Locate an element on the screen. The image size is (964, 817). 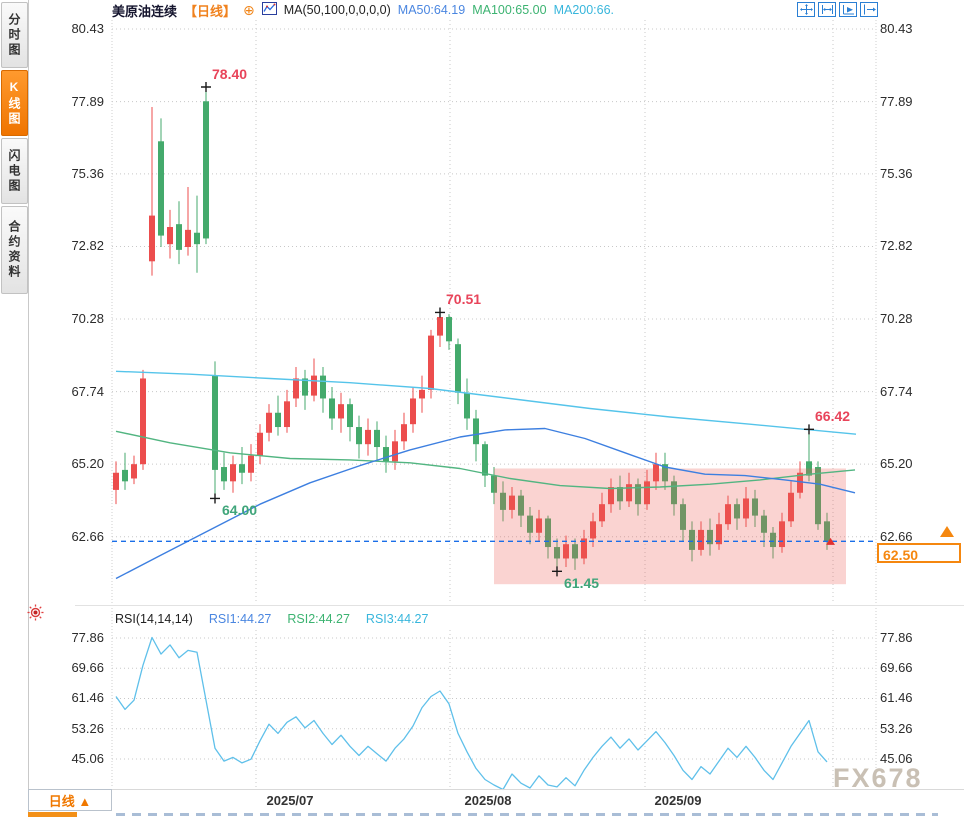
x-axis-label-september: 2025/09 is located at coordinates (678, 800).